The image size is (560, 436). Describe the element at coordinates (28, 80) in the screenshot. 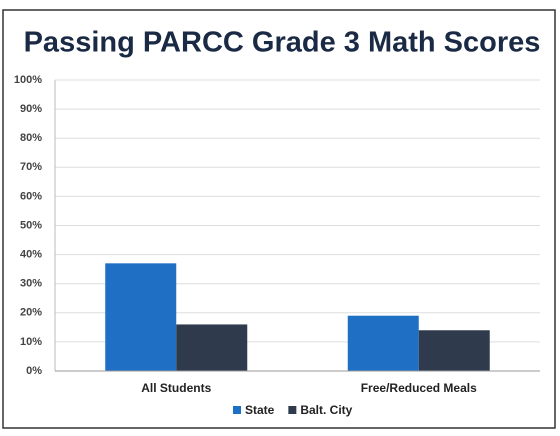

I see `y-tick-label: 100%` at that location.